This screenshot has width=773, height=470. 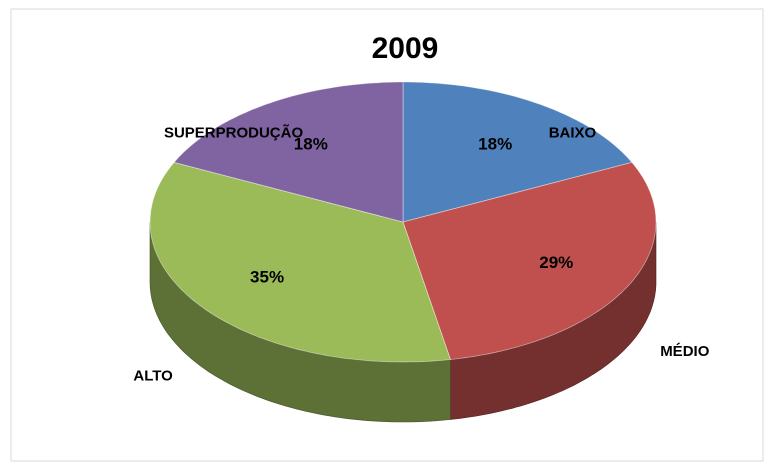 I want to click on category-label: SUPERPRODUÇÃO, so click(x=234, y=132).